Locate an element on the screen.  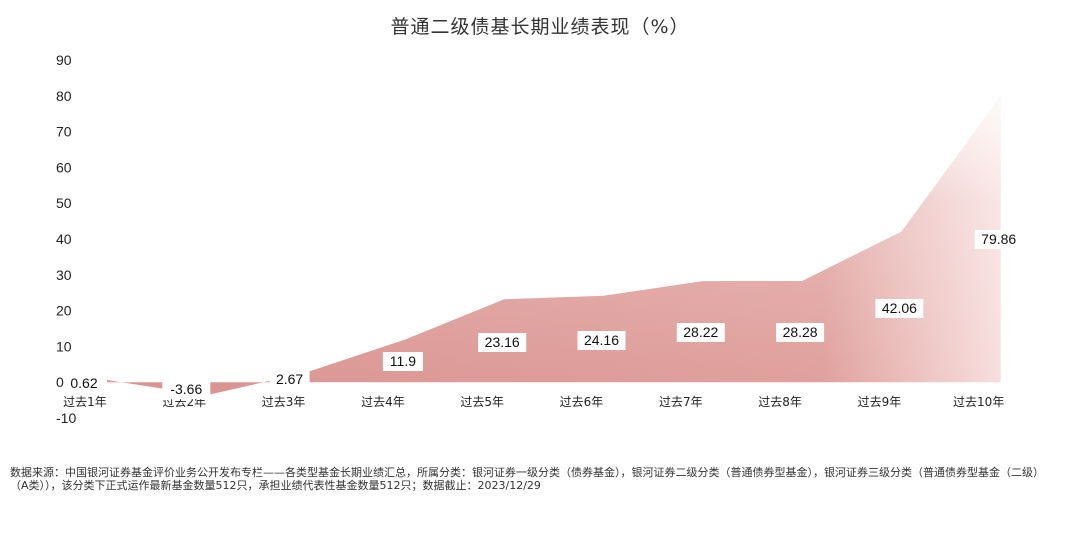
data-label: 79.86 is located at coordinates (998, 239).